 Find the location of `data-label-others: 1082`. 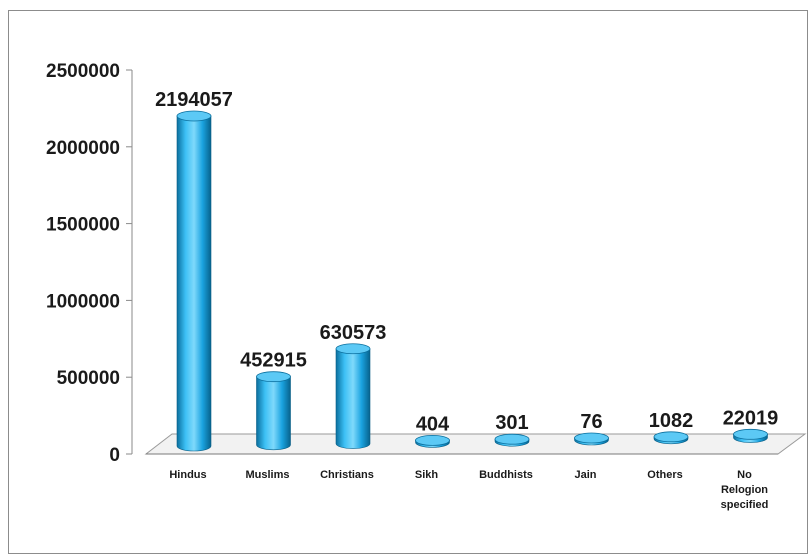

data-label-others: 1082 is located at coordinates (671, 421).